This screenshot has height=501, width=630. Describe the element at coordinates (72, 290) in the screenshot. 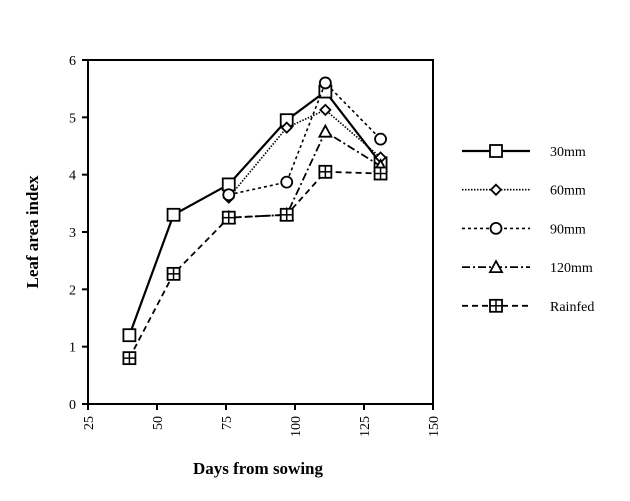

I see `y-tick-label: 2` at that location.